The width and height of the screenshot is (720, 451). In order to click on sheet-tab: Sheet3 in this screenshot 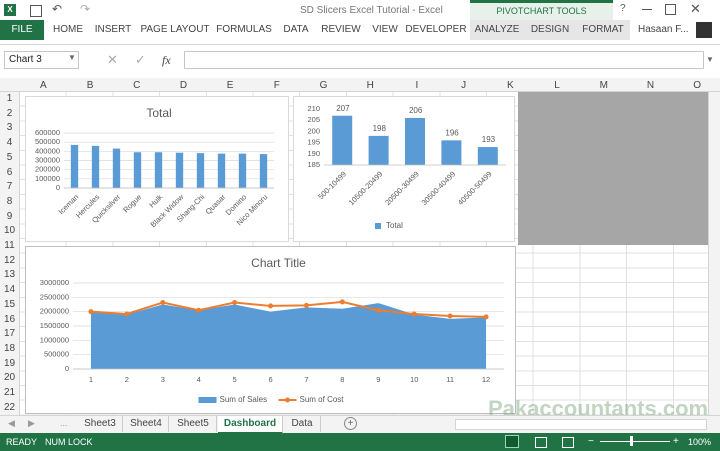, I will do `click(100, 424)`.